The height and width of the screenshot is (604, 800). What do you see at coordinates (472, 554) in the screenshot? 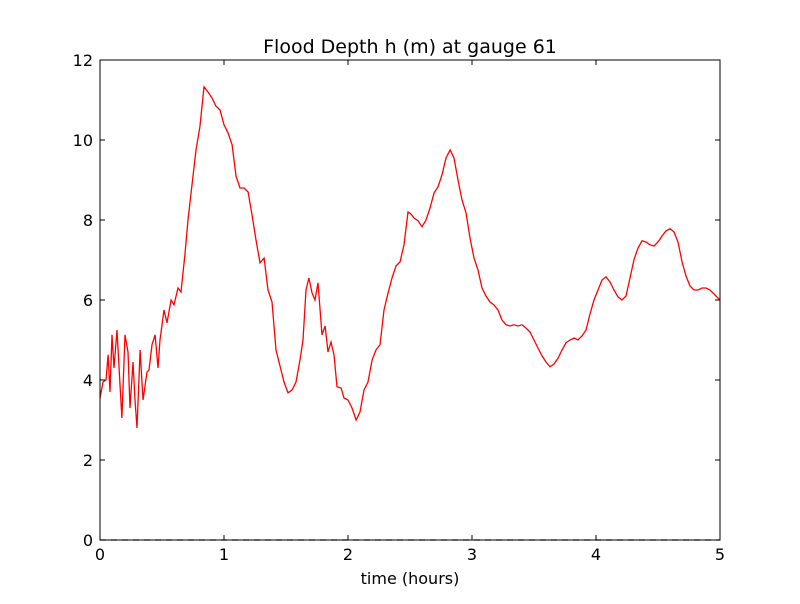
I see `x-tick-label: 3` at bounding box center [472, 554].